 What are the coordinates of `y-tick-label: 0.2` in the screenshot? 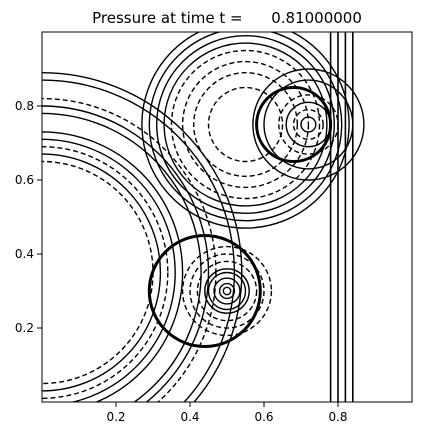 It's located at (24, 328).